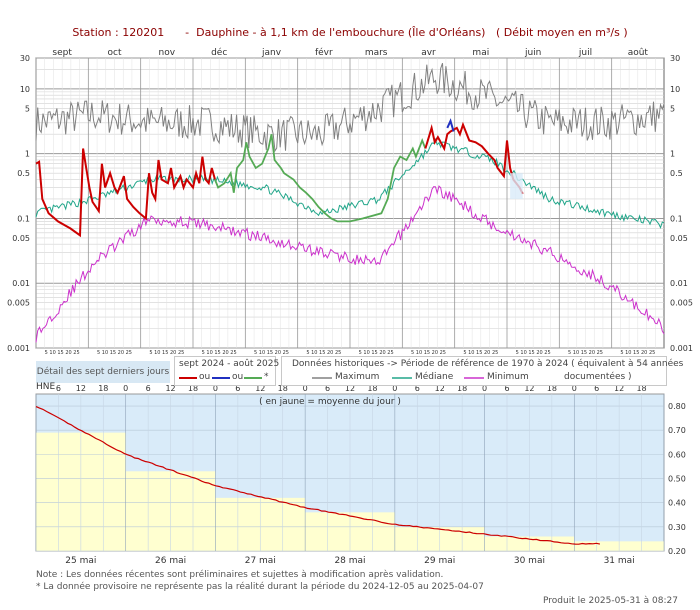  I want to click on day-label: 29 mai, so click(439, 561).